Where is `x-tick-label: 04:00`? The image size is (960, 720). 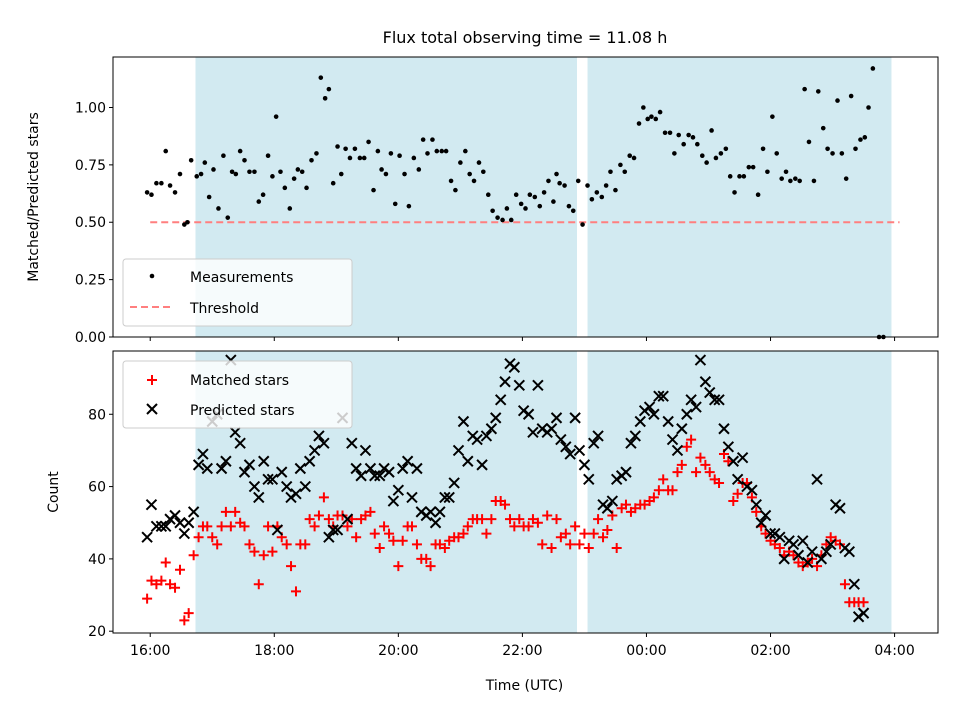
x-tick-label: 04:00 is located at coordinates (894, 651).